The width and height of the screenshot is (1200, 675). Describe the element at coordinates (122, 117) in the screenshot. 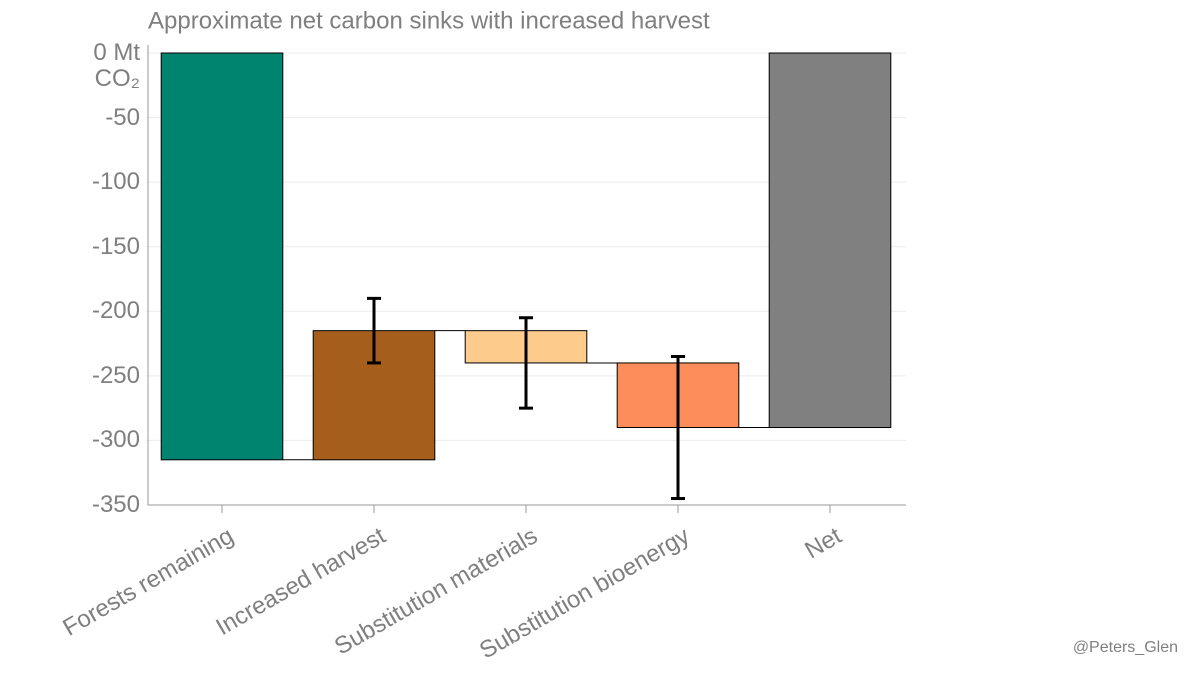

I see `y-tick-label: -50` at that location.